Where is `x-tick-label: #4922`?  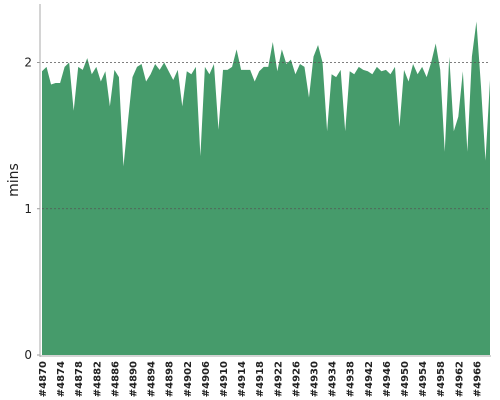 x-tick-label: #4922 is located at coordinates (278, 379).